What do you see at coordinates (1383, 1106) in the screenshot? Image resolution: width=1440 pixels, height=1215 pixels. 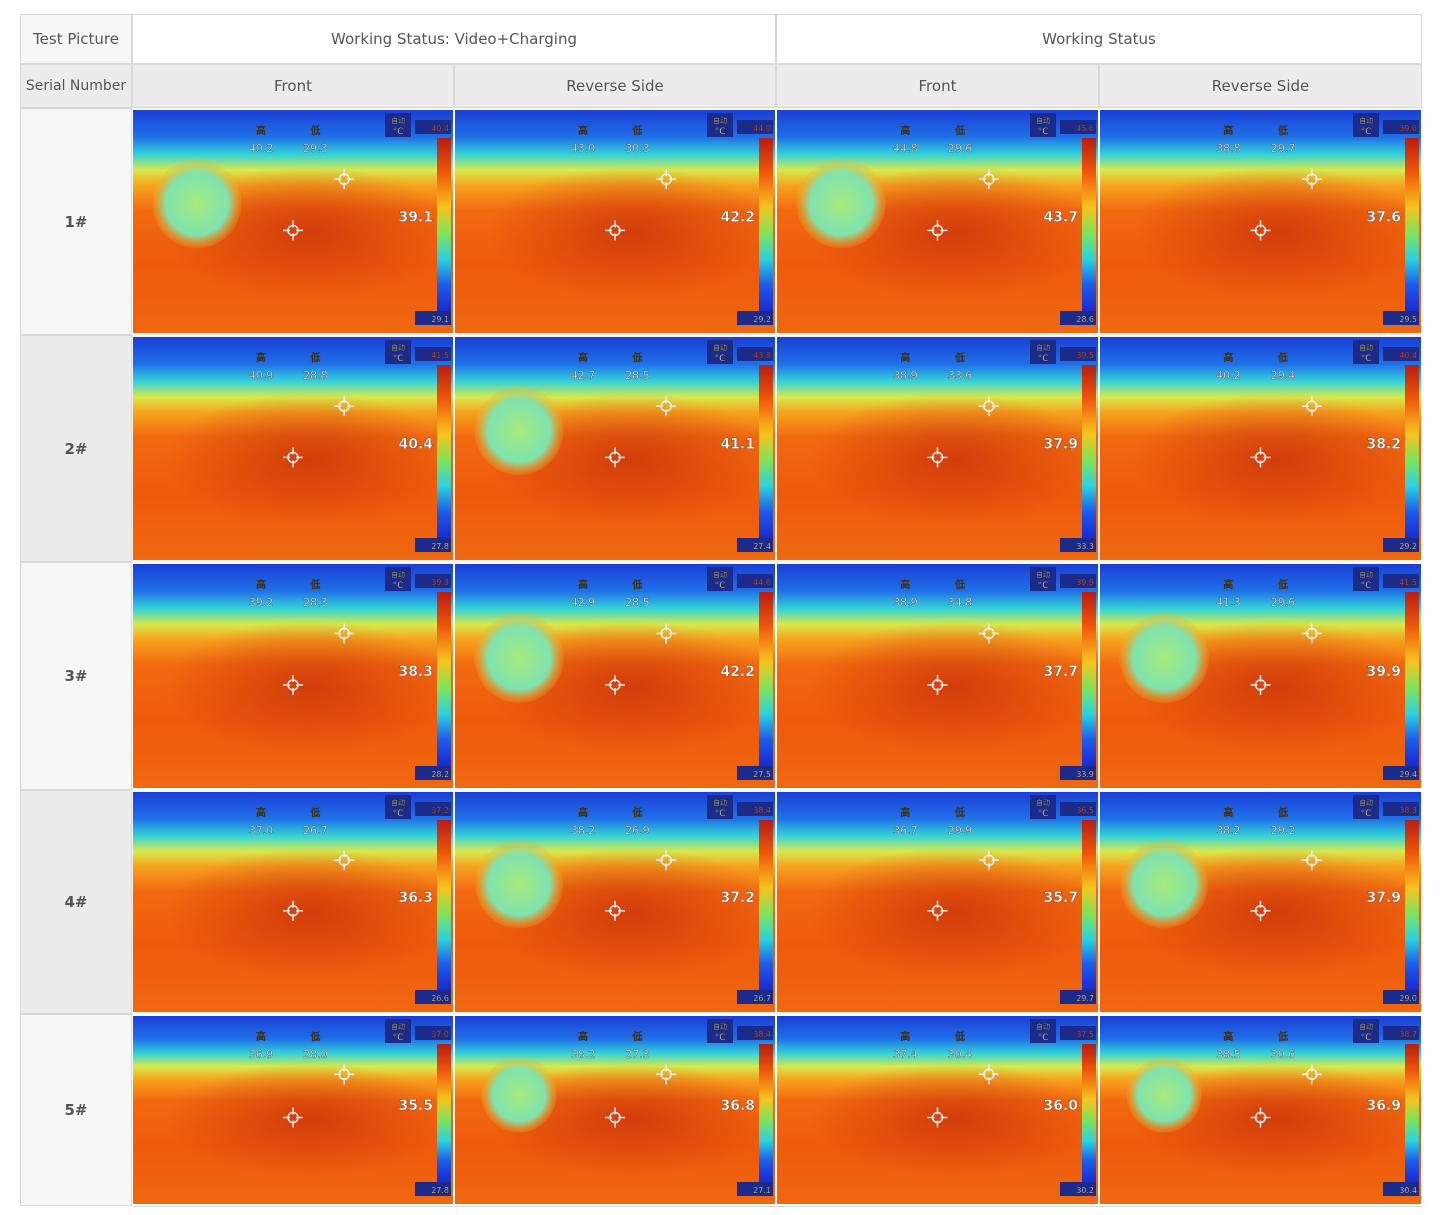 I see `center-temperature-value: 36.9` at bounding box center [1383, 1106].